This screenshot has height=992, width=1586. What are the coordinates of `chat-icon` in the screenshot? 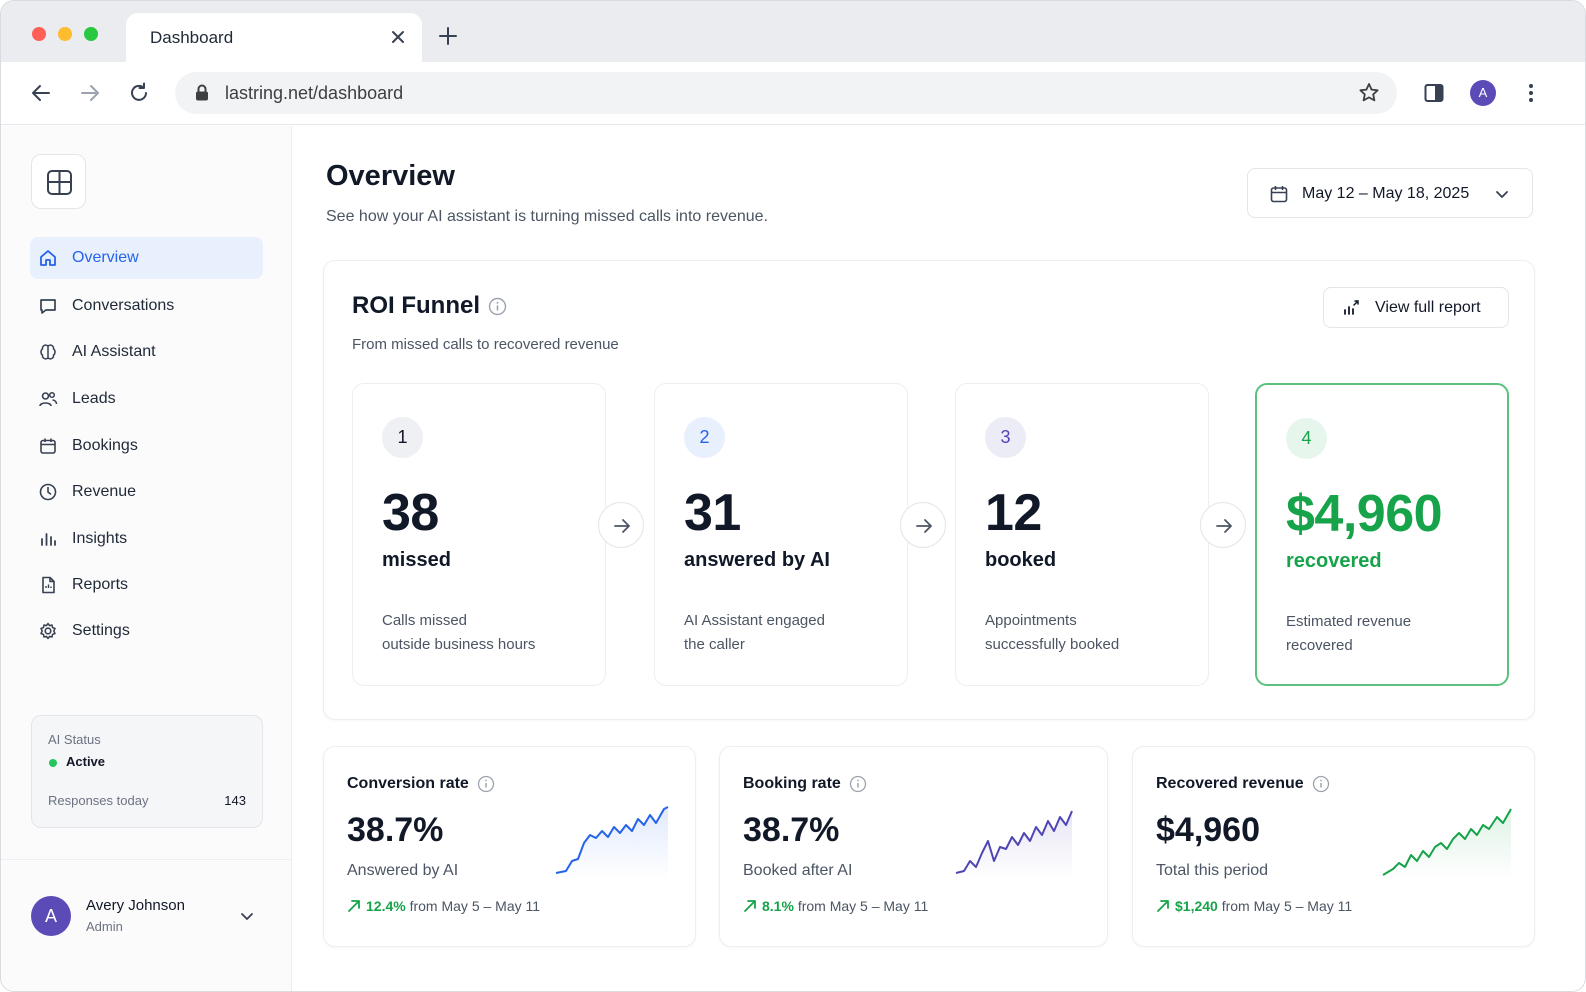 It's located at (48, 306).